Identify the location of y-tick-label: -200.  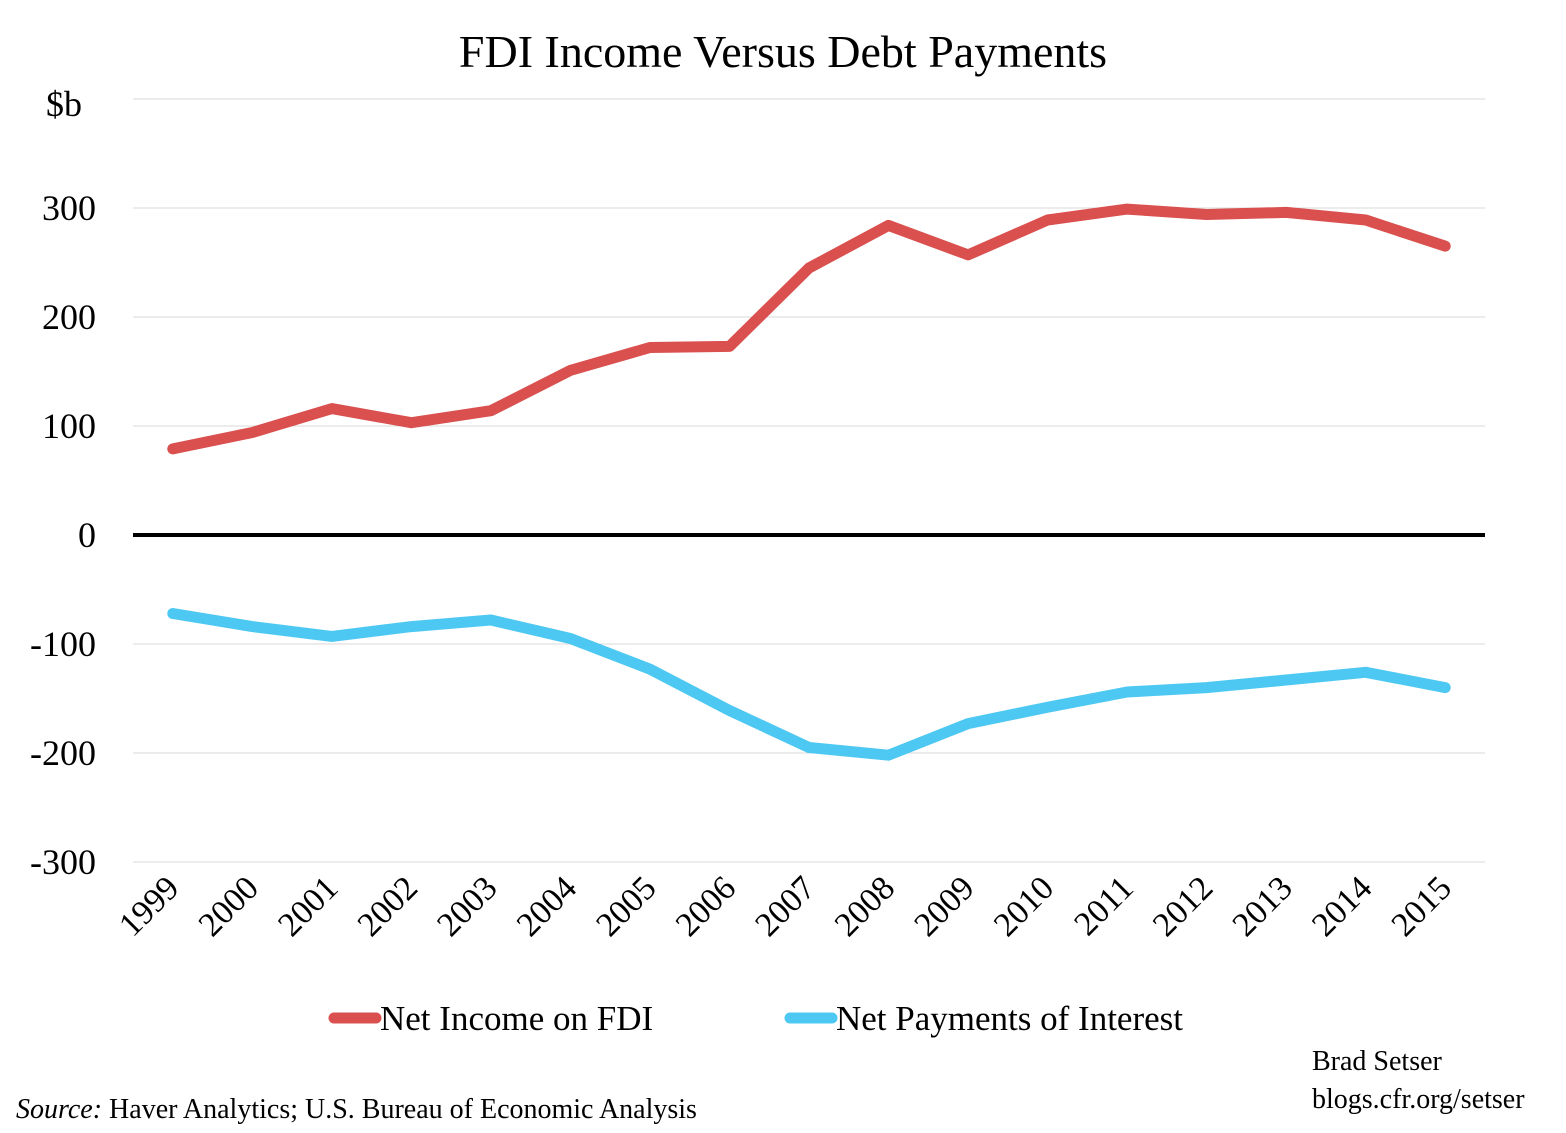
(63, 753).